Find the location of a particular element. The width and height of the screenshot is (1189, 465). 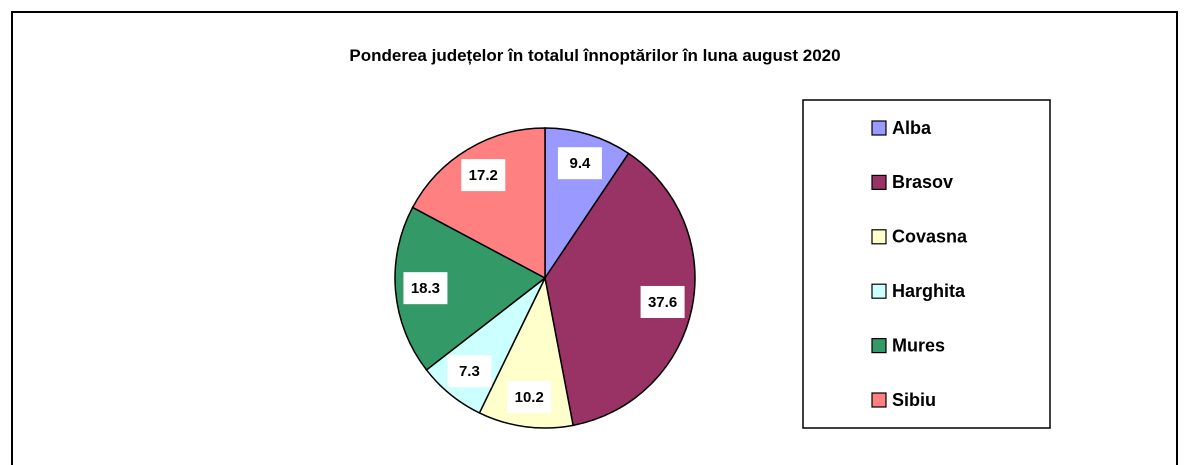

data-label: 7.3 is located at coordinates (469, 371).